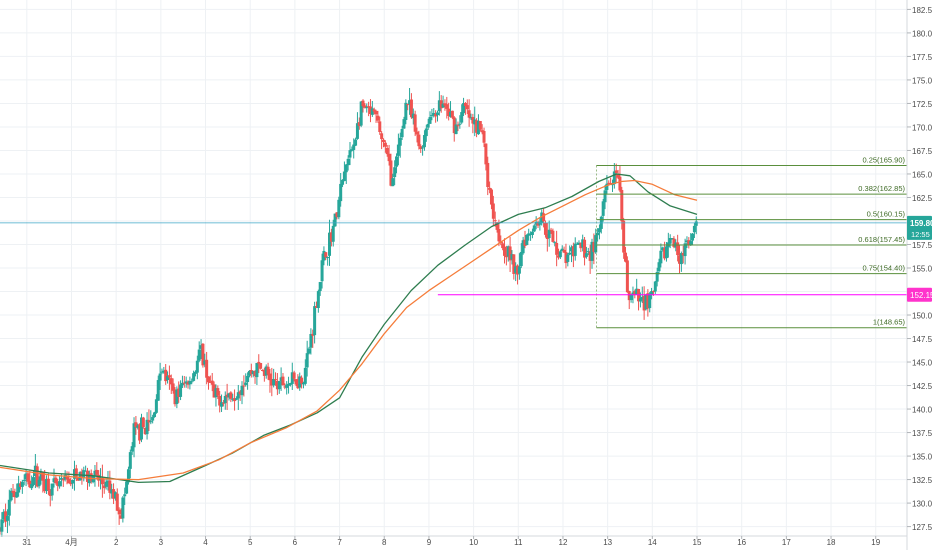 The image size is (932, 550). I want to click on time-tick-label: 13, so click(607, 542).